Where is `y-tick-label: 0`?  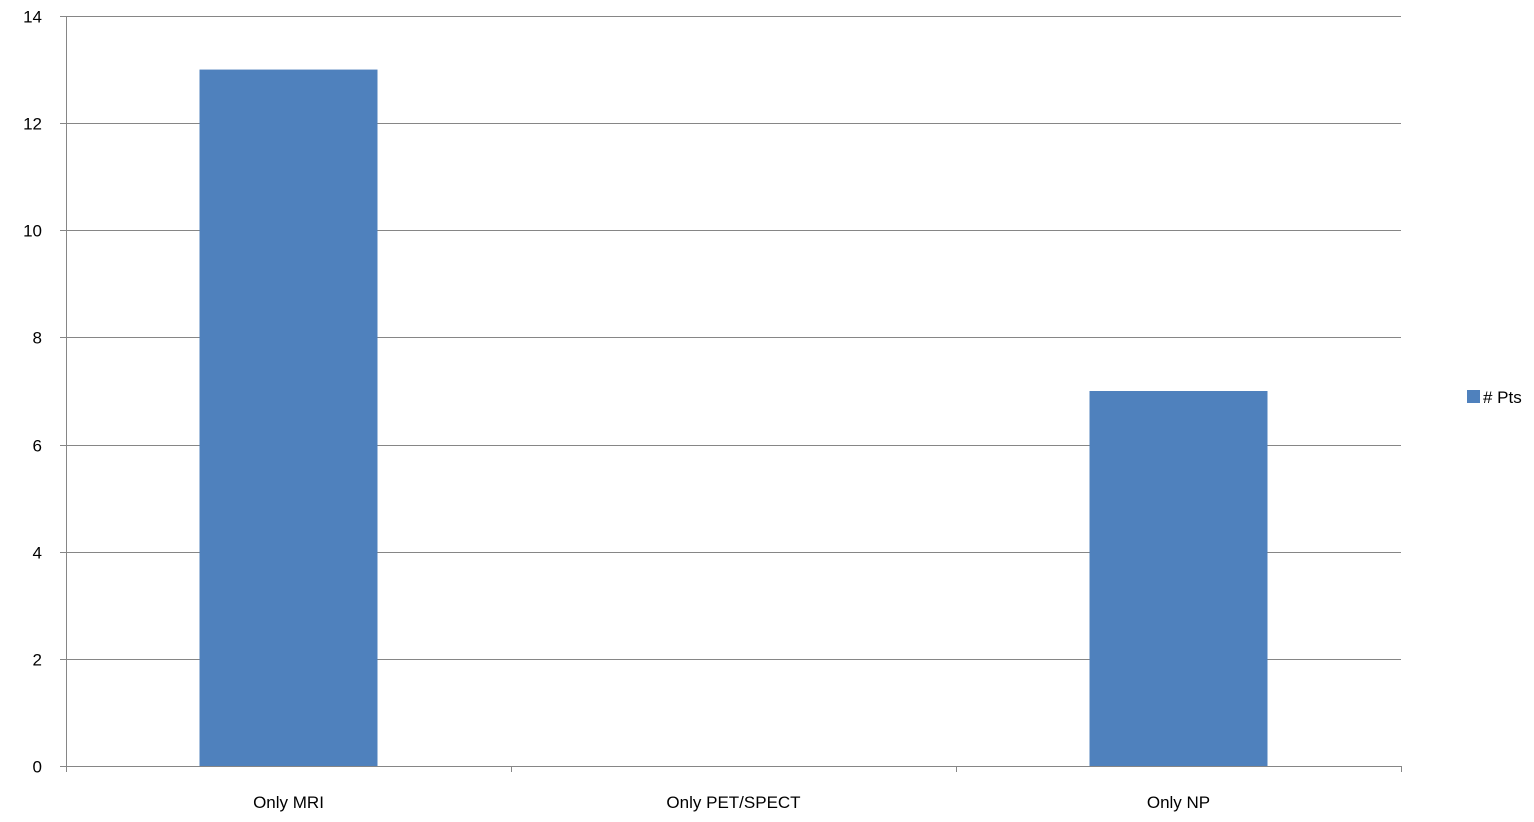 y-tick-label: 0 is located at coordinates (37, 767).